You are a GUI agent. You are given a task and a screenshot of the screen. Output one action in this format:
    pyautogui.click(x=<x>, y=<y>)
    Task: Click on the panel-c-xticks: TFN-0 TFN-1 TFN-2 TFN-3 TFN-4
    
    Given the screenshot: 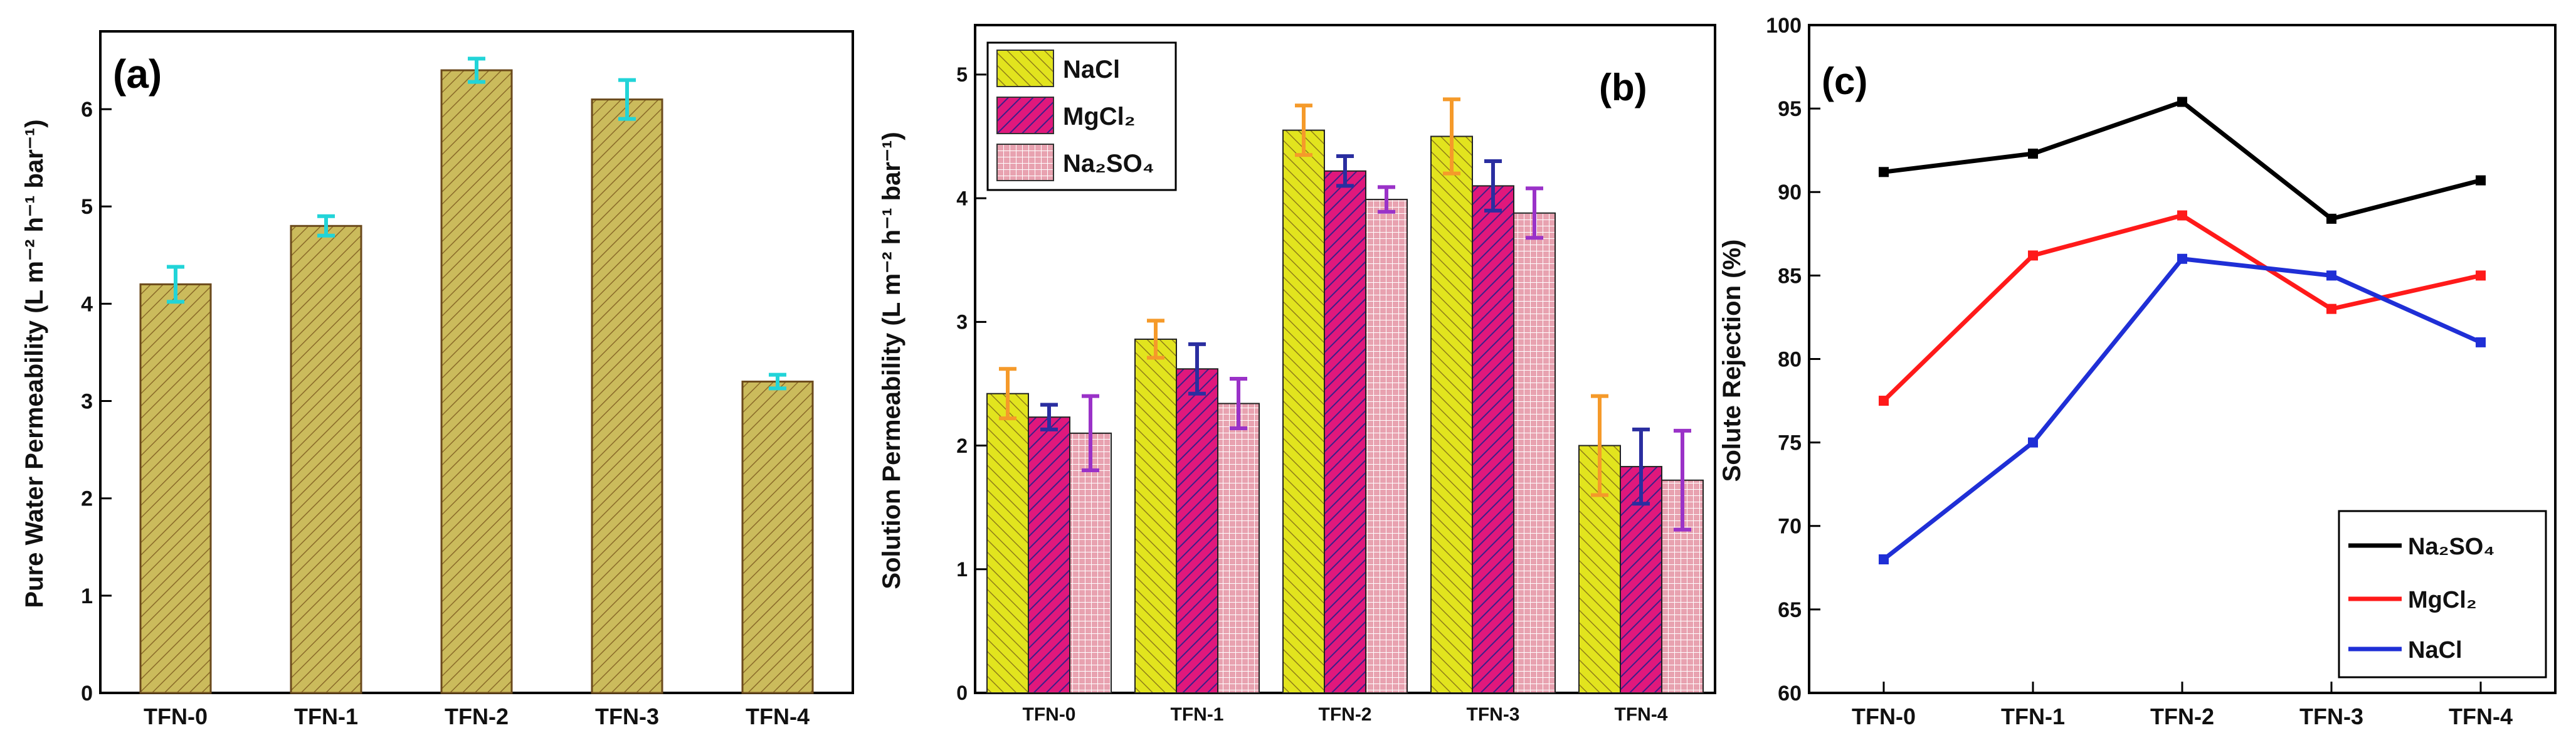 What is the action you would take?
    pyautogui.click(x=2182, y=706)
    